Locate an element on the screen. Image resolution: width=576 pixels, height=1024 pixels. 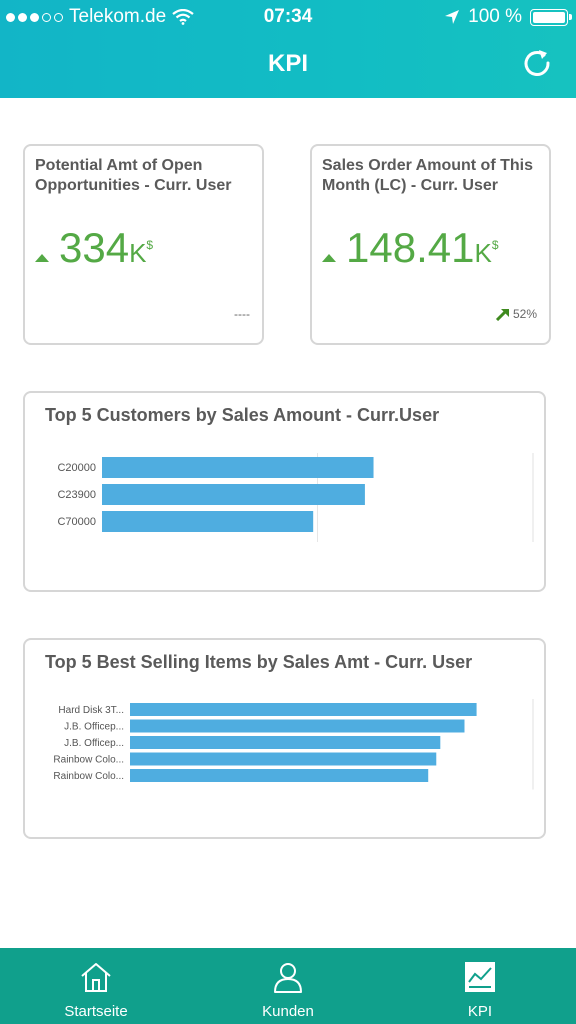
category-label: C70000 is located at coordinates (76, 522).